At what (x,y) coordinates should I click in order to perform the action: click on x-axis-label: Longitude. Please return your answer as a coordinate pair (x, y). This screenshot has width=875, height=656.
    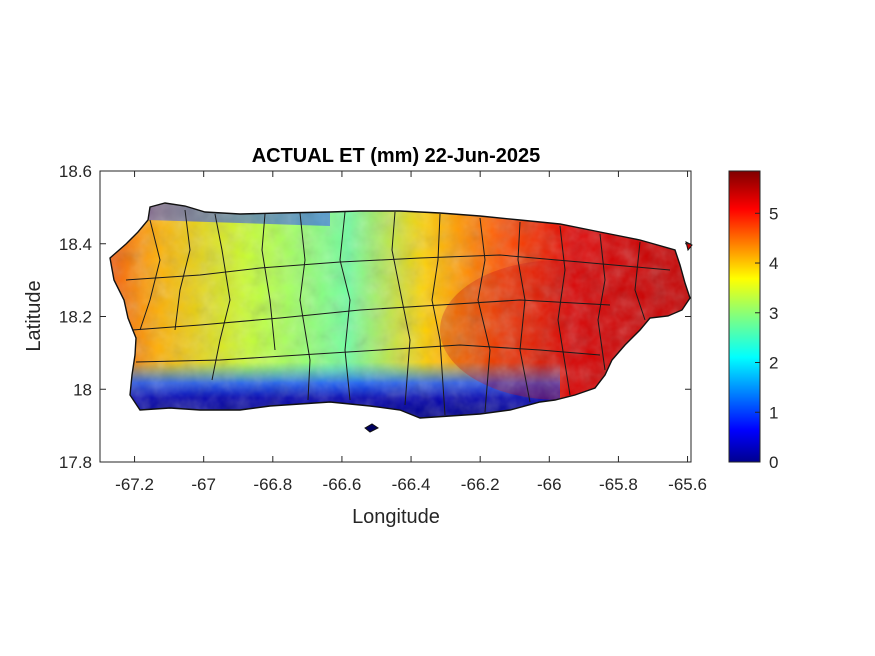
    Looking at the image, I should click on (396, 517).